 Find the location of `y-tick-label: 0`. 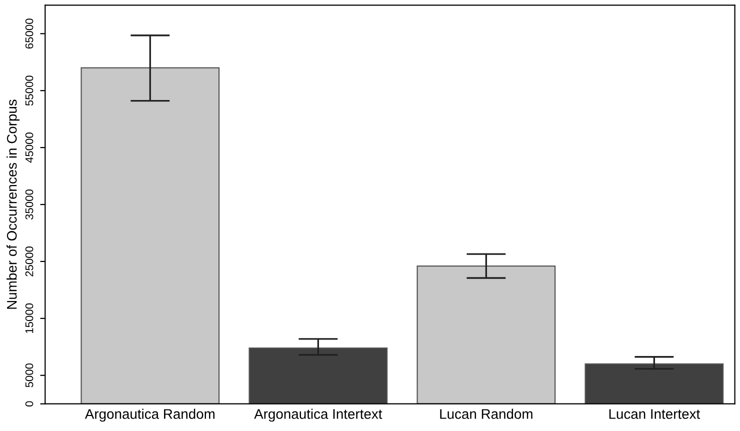

y-tick-label: 0 is located at coordinates (29, 403).